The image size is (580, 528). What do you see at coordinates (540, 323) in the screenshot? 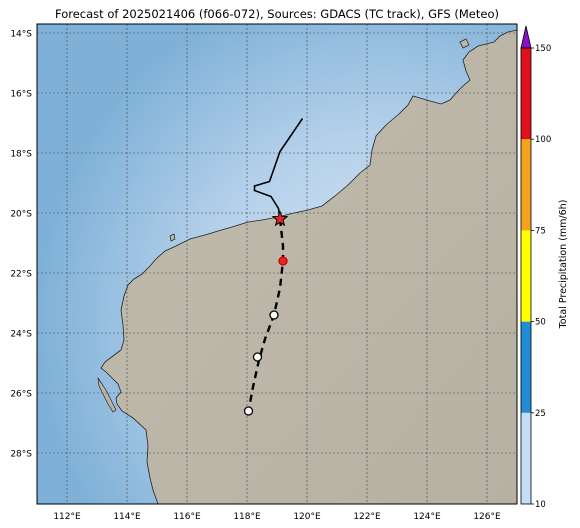
I see `colorbar-tick-label: 50` at bounding box center [540, 323].